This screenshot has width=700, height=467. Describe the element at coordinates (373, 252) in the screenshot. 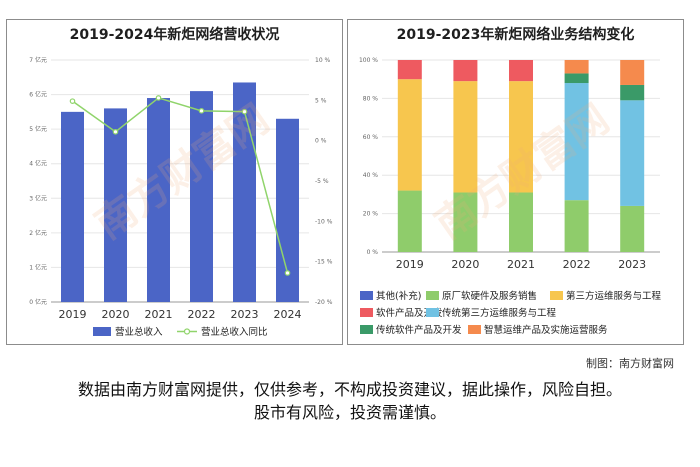

I see `y-tick-label: 0 %` at that location.